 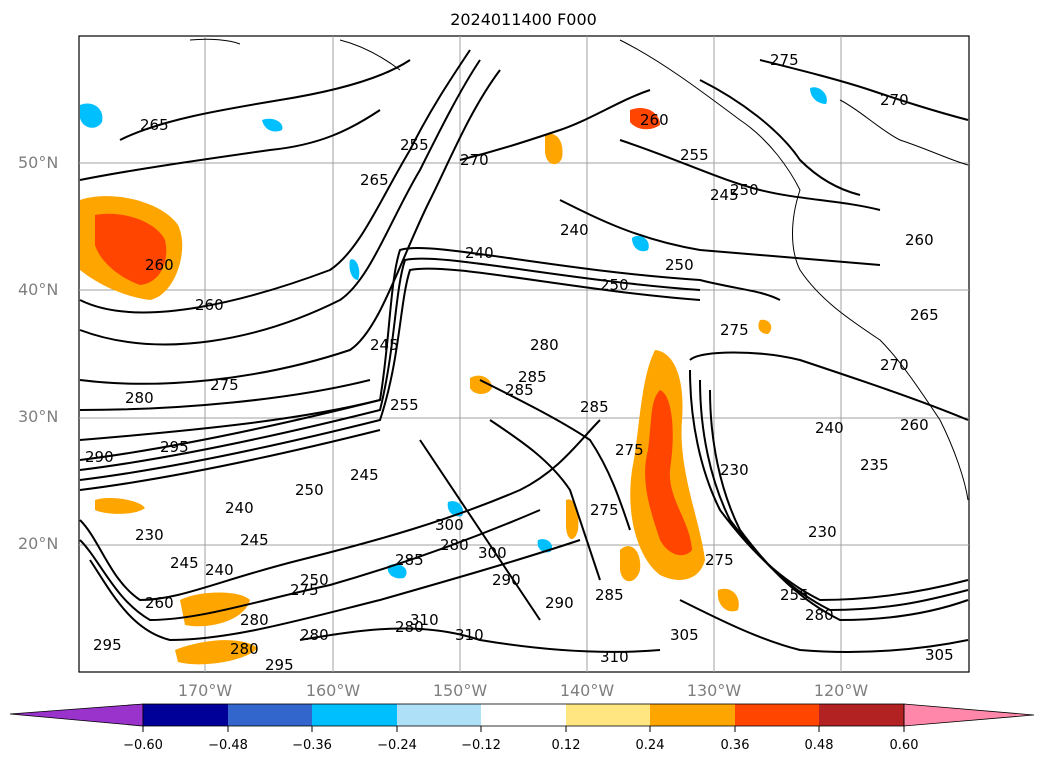 What do you see at coordinates (228, 745) in the screenshot?
I see `colorbar-tick-label: −0.48` at bounding box center [228, 745].